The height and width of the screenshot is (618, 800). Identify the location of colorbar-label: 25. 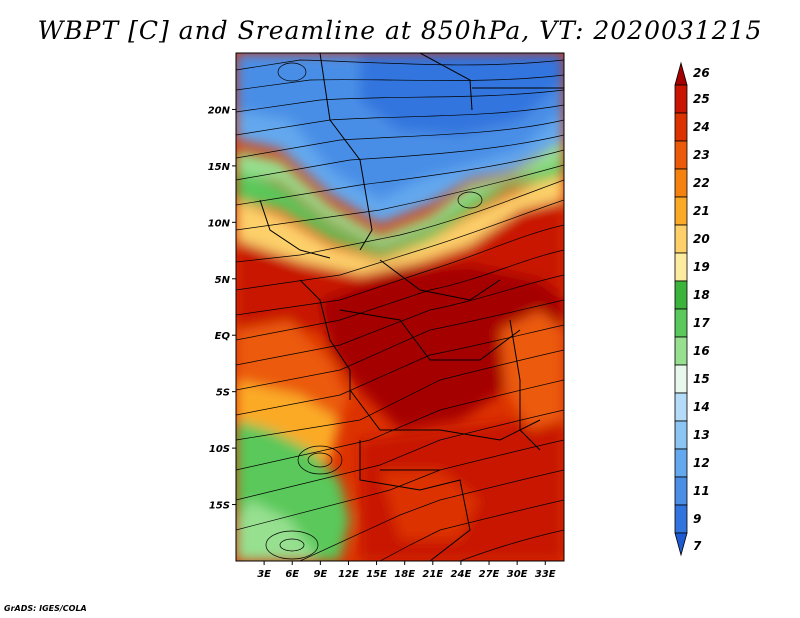
(701, 99).